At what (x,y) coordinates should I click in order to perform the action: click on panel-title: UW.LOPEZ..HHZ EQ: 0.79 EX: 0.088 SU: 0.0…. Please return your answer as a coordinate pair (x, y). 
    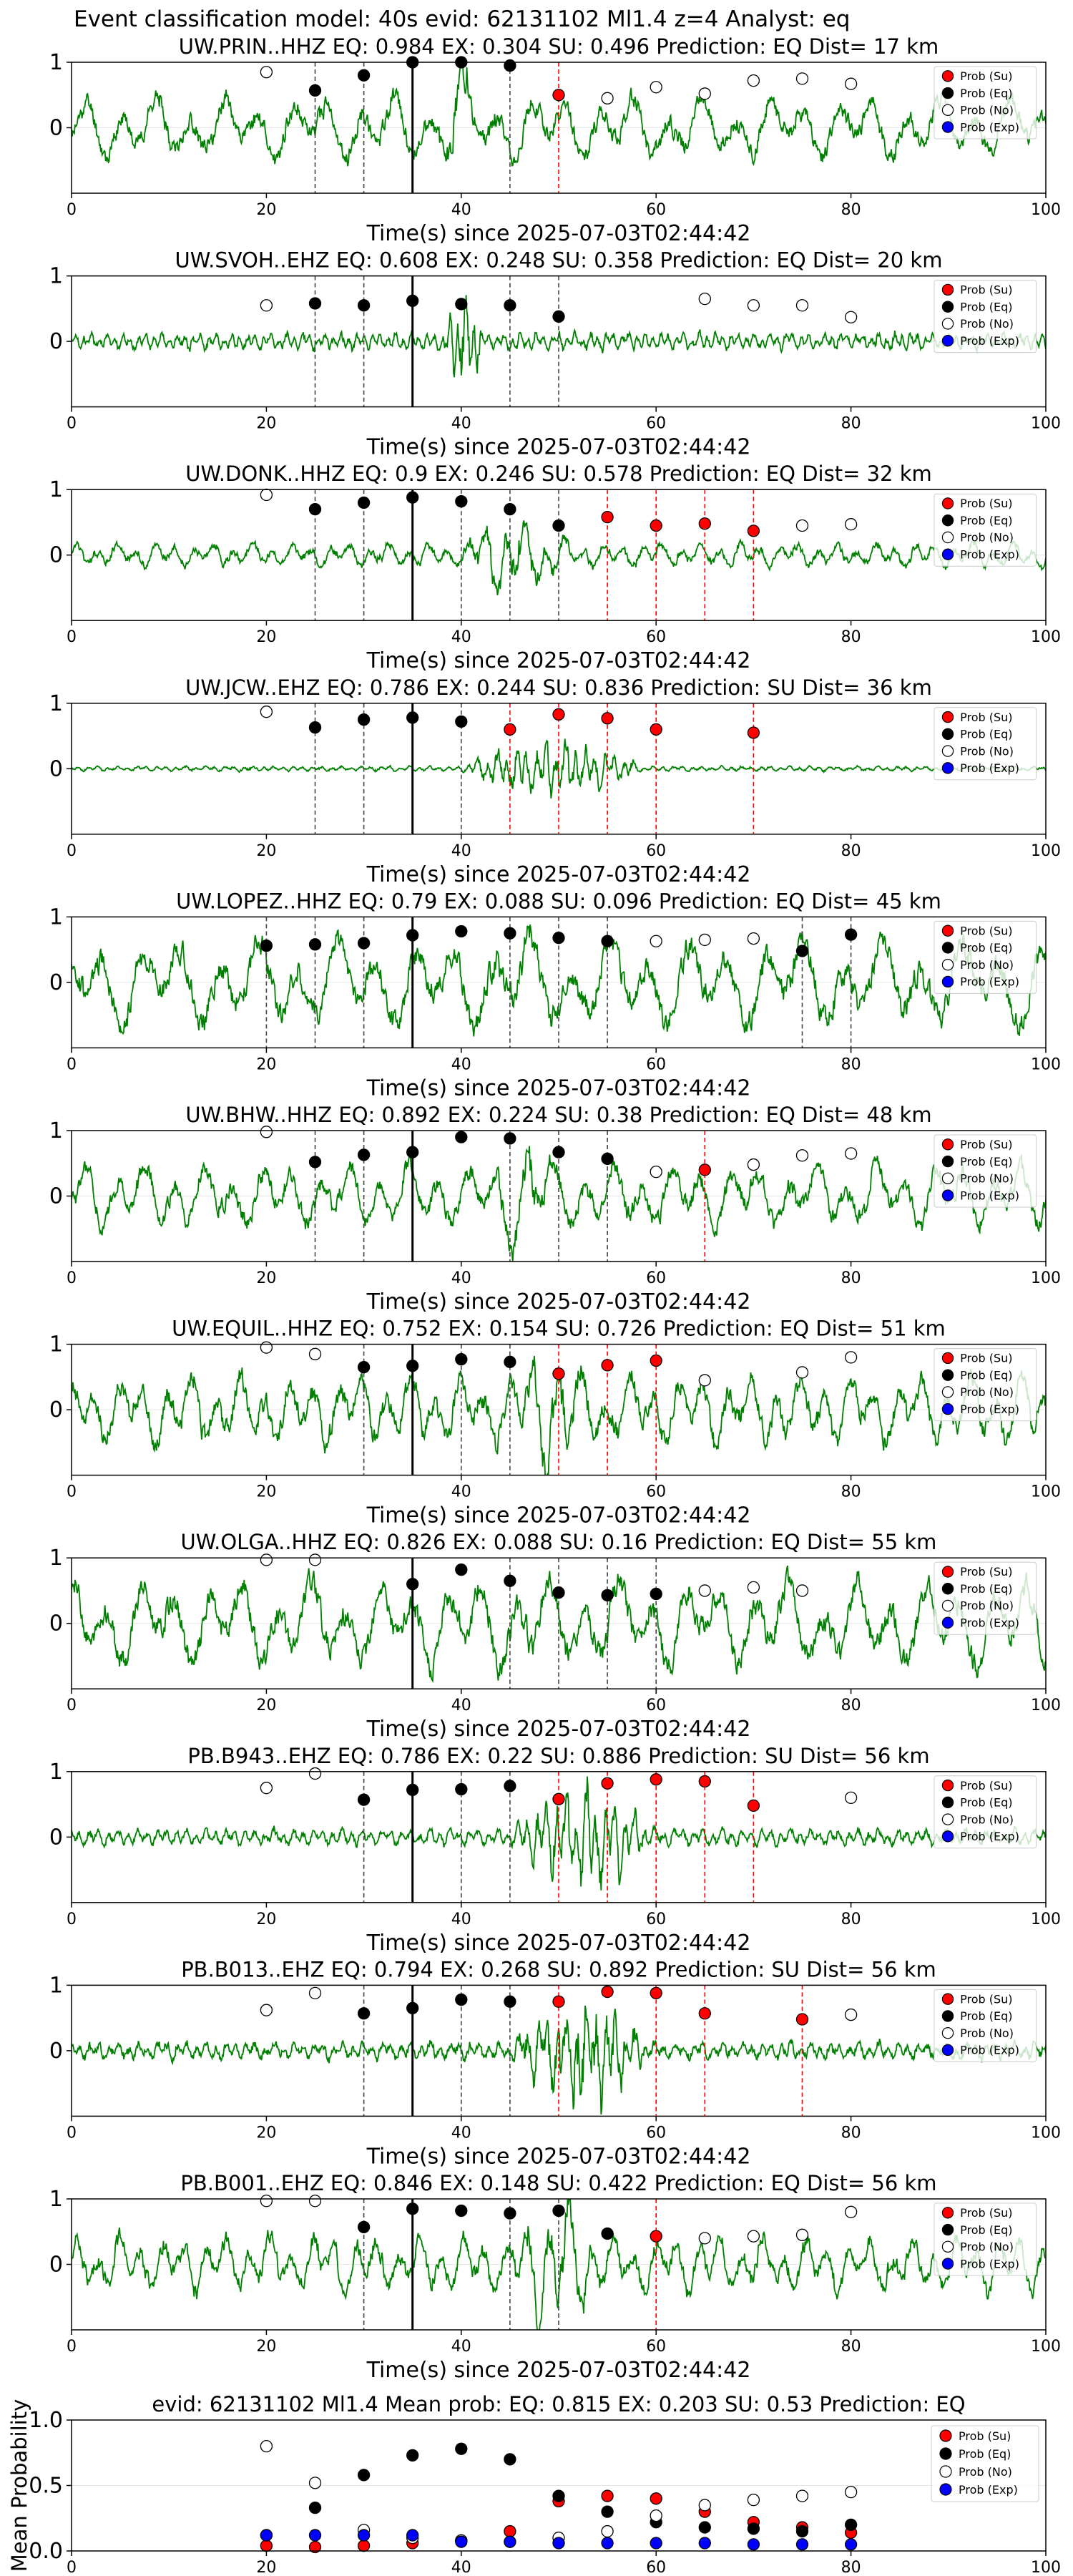
    Looking at the image, I should click on (558, 901).